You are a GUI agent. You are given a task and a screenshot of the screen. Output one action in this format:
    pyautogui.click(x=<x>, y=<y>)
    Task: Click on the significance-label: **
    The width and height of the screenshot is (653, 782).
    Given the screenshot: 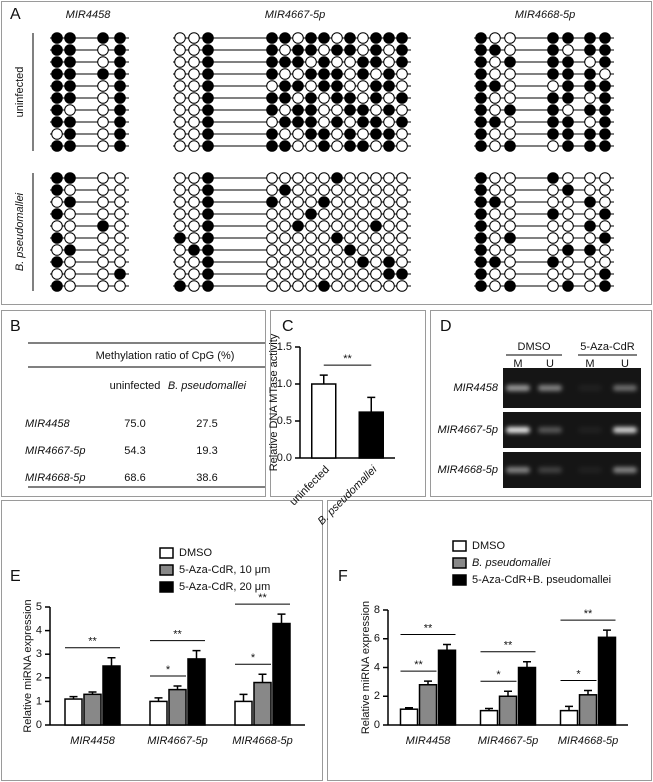 What is the action you would take?
    pyautogui.click(x=177, y=635)
    